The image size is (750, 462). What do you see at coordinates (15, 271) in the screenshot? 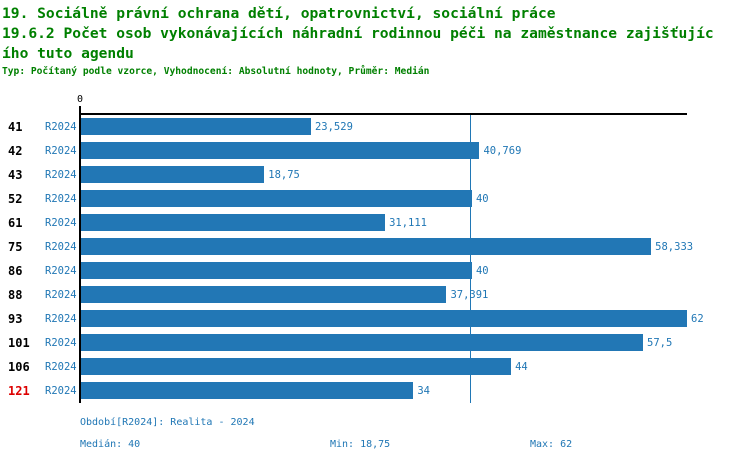
I see `row-id-label: 86` at bounding box center [15, 271].